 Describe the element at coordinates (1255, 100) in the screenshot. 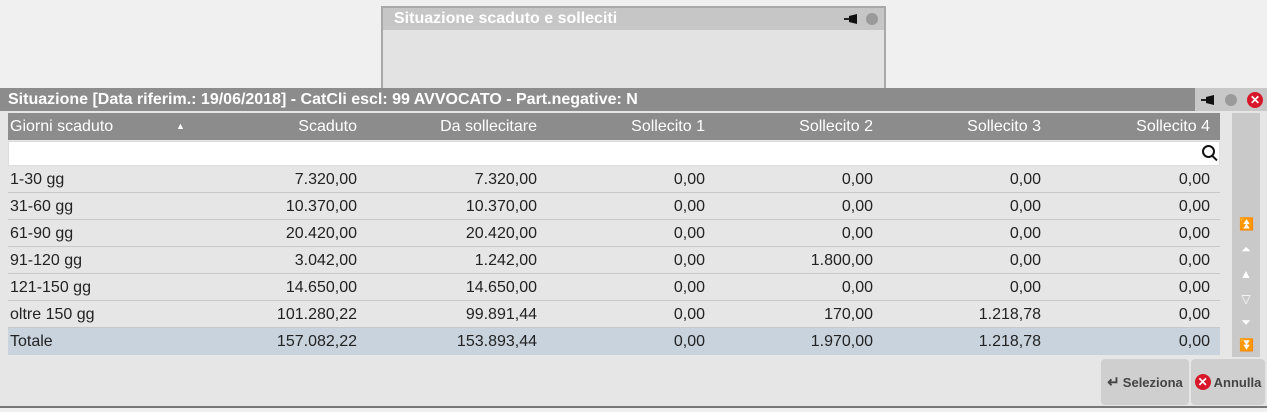

I see `close-icon: ✕` at that location.